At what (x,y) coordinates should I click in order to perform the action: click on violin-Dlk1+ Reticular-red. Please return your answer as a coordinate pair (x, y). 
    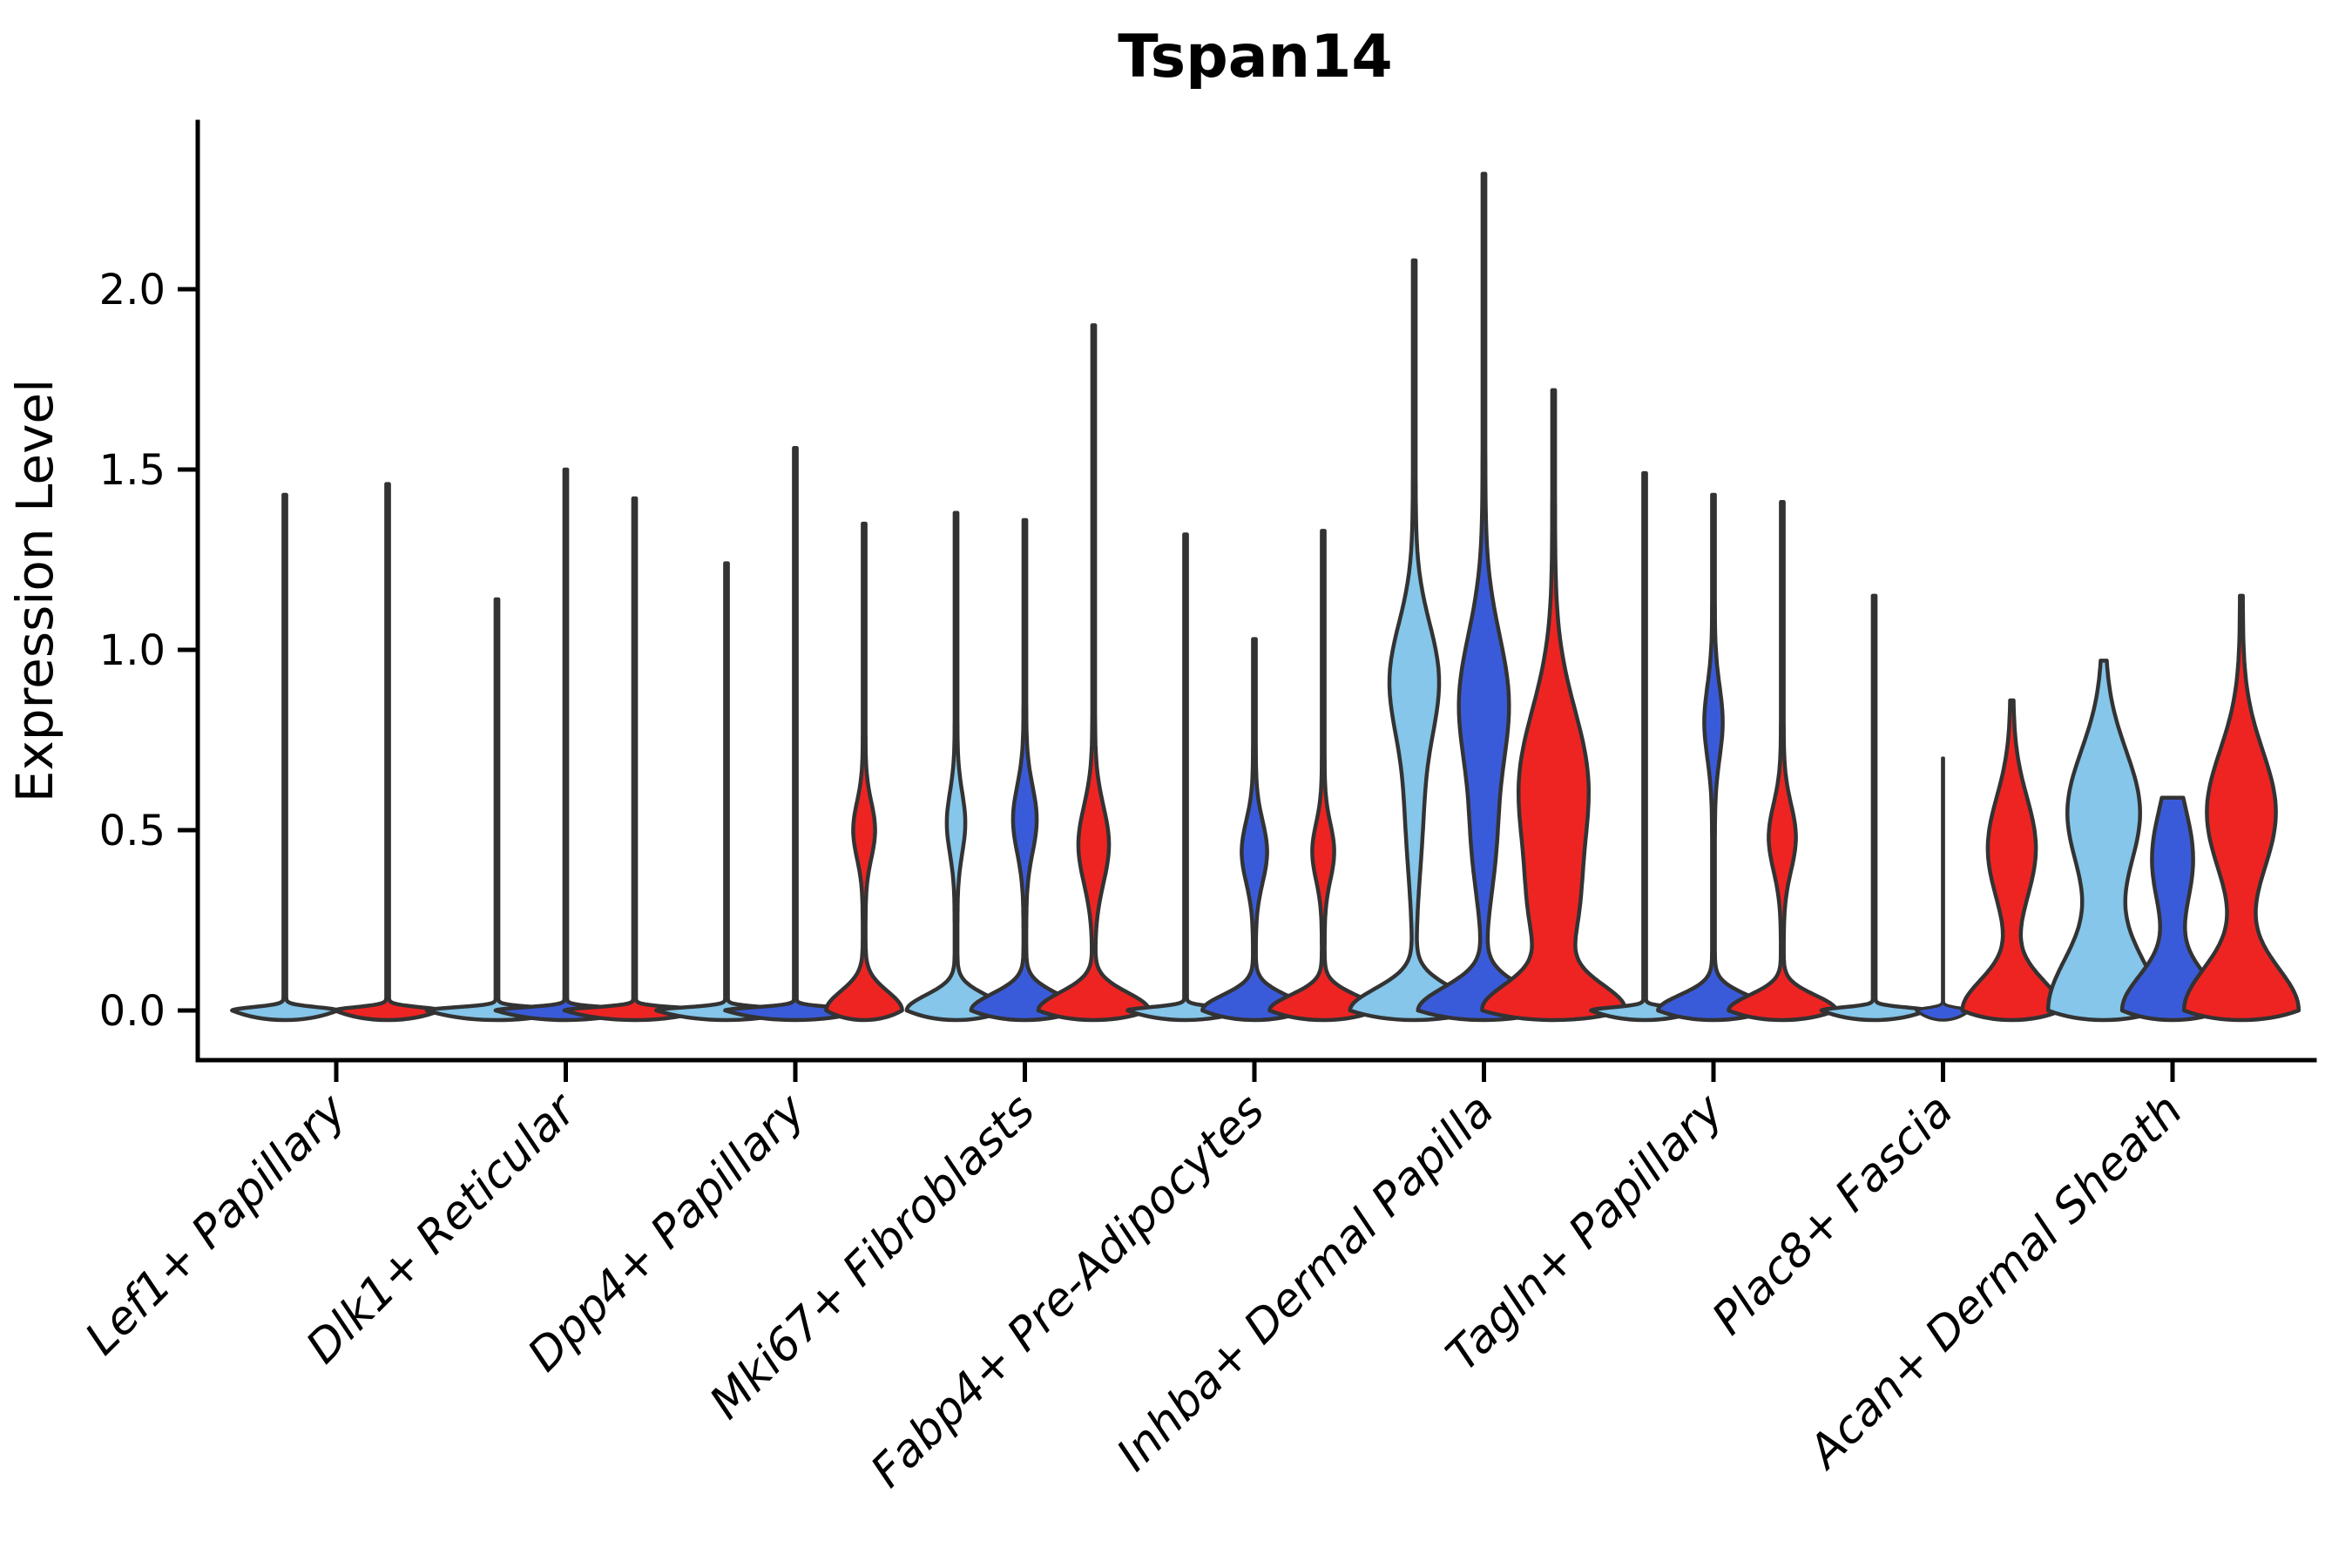
    Looking at the image, I should click on (634, 759).